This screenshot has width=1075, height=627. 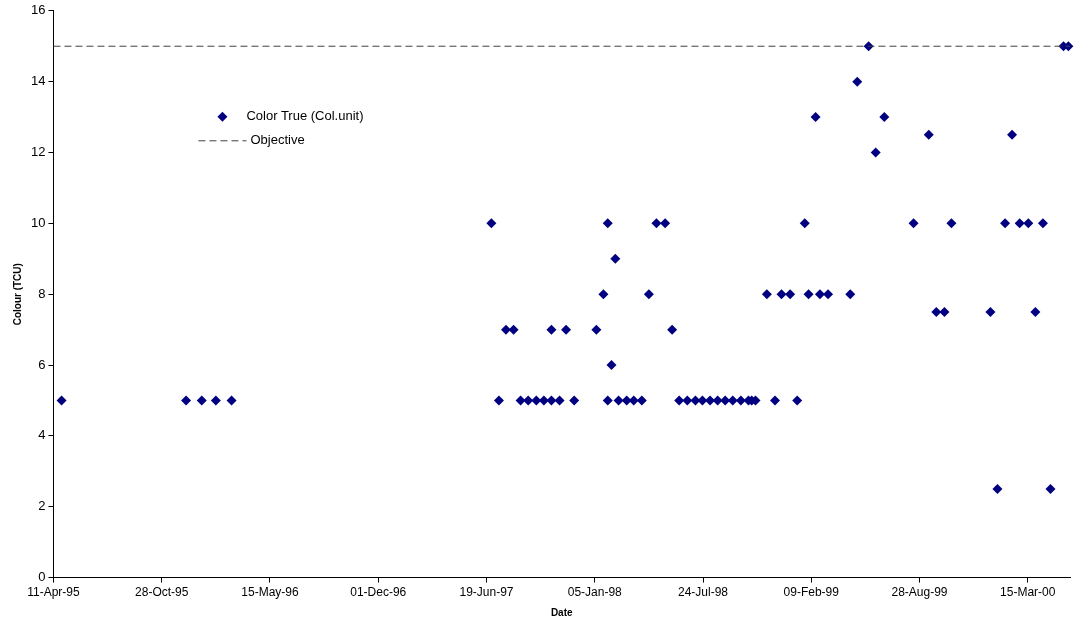 I want to click on y-tick-label: 0, so click(x=42, y=577).